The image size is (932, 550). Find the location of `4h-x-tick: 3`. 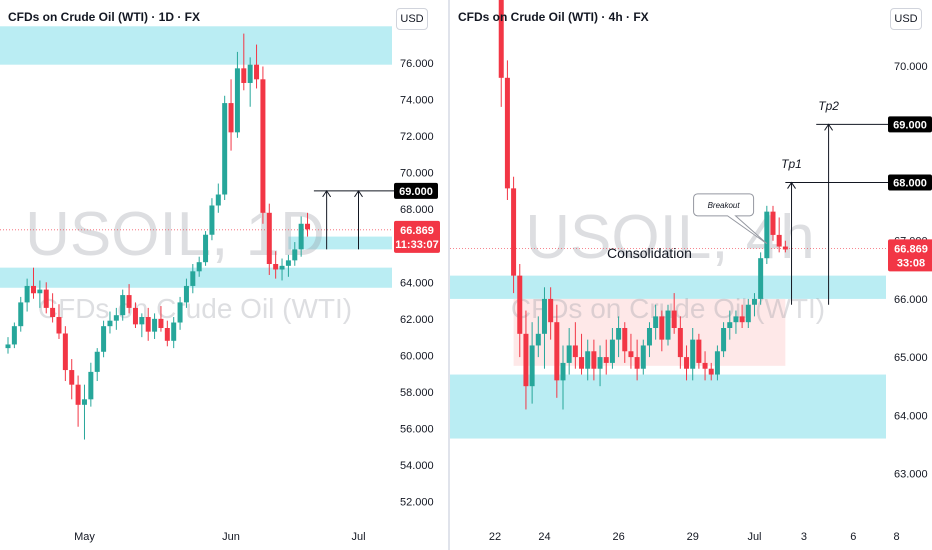

4h-x-tick: 3 is located at coordinates (804, 537).